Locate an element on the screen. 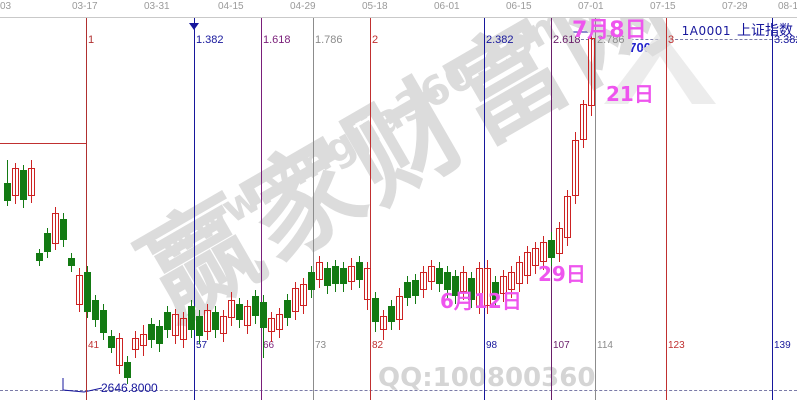  date-tick-6: 06-01 is located at coordinates (447, 6).